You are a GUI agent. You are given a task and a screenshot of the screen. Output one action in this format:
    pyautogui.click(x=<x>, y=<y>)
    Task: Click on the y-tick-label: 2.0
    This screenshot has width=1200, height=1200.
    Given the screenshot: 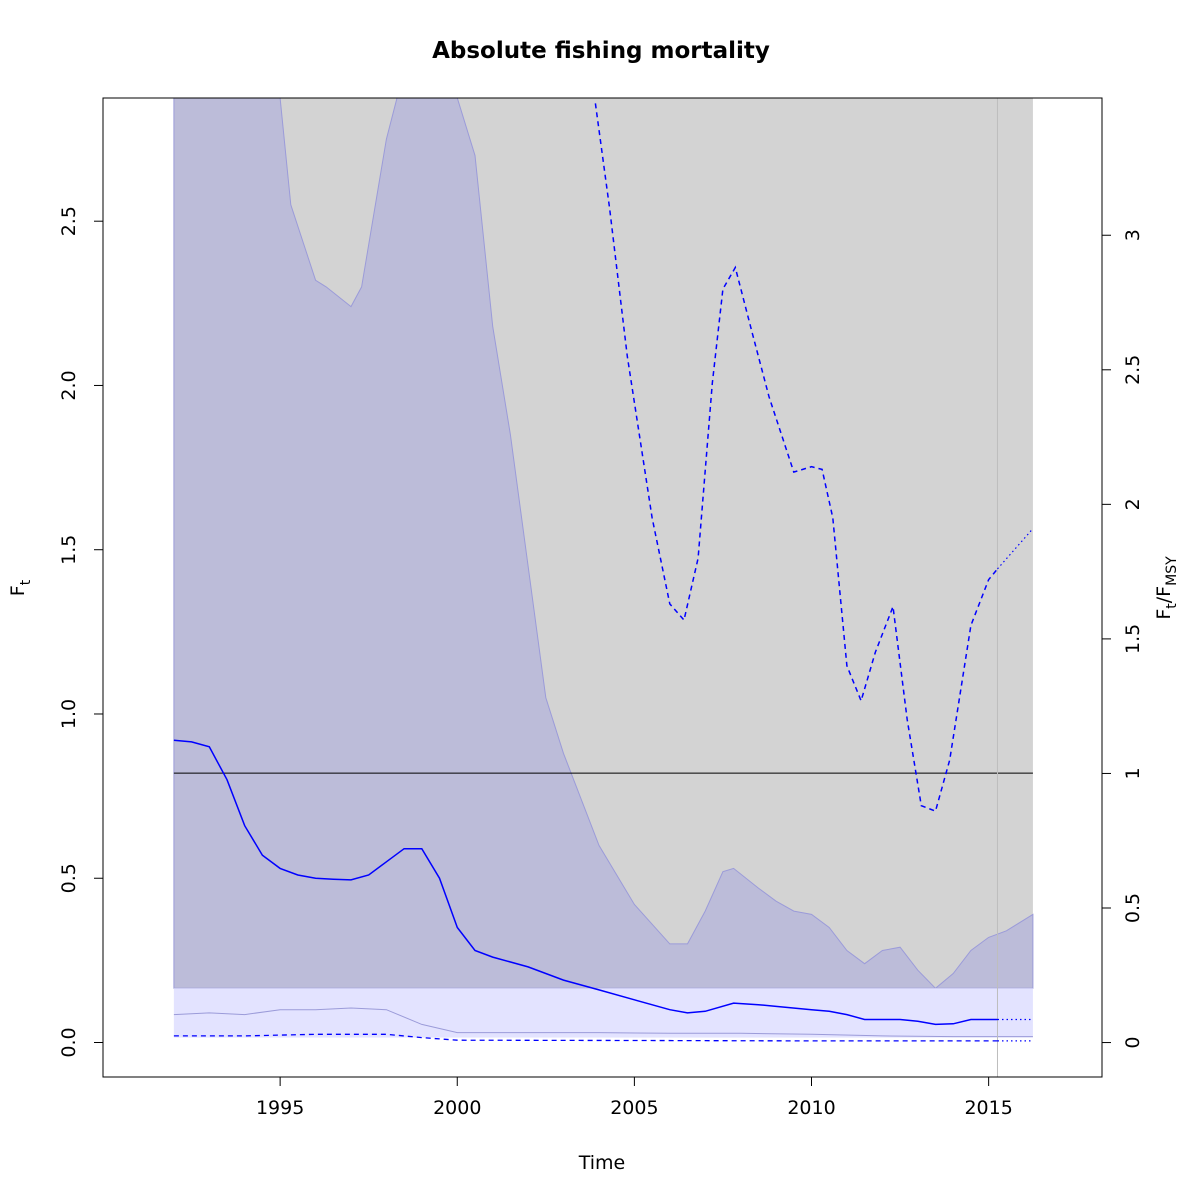 What is the action you would take?
    pyautogui.click(x=69, y=385)
    